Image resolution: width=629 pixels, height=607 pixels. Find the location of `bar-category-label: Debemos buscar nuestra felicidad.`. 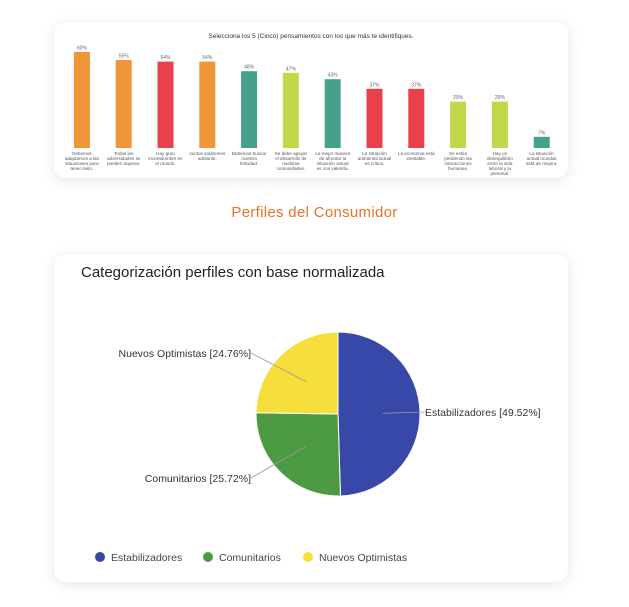

bar-category-label: Debemos buscar nuestra felicidad. is located at coordinates (249, 158).